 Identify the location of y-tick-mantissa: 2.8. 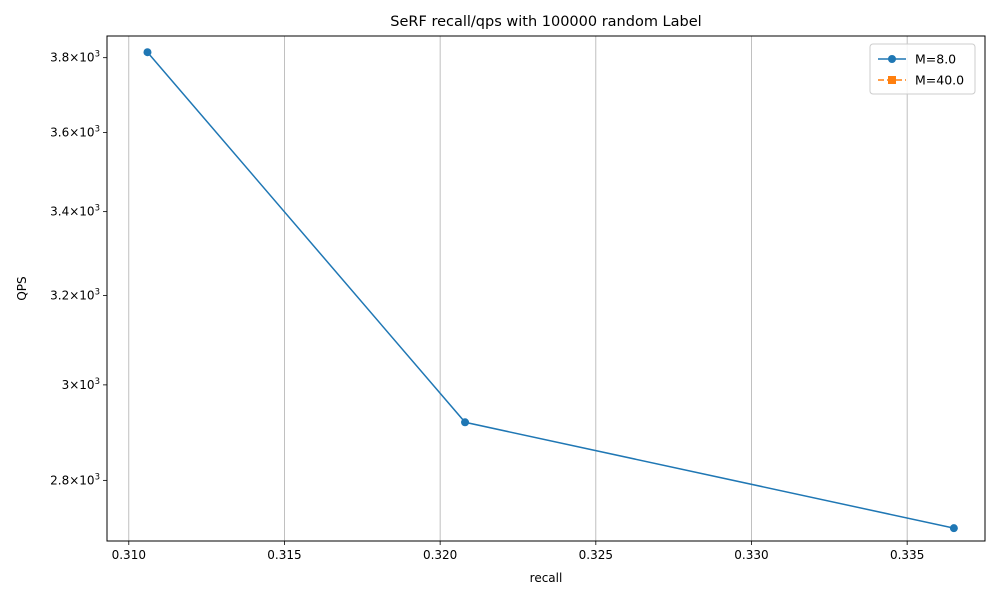
(59, 480).